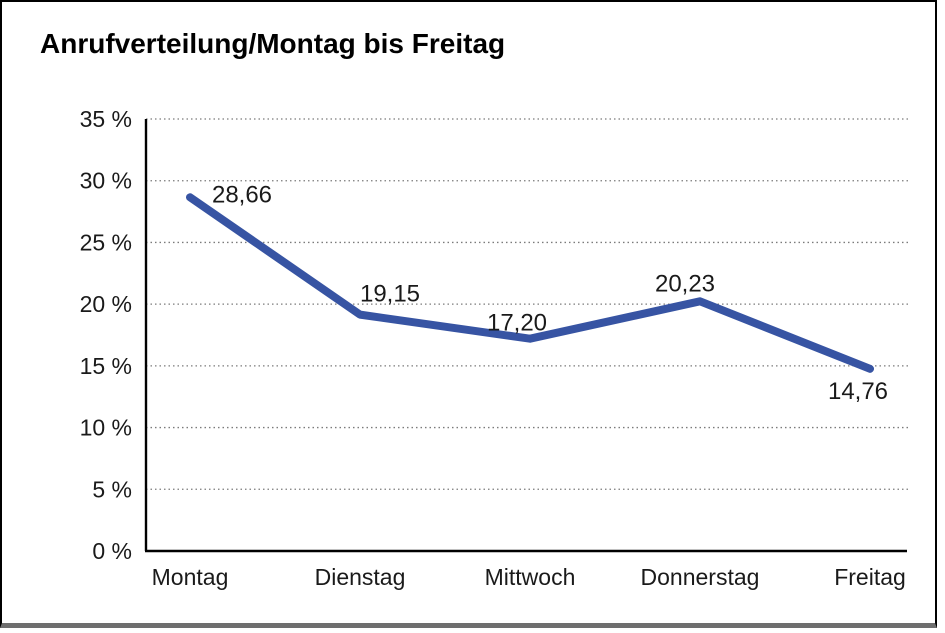 This screenshot has height=633, width=945. I want to click on x-axis-category-label: Mittwoch, so click(530, 577).